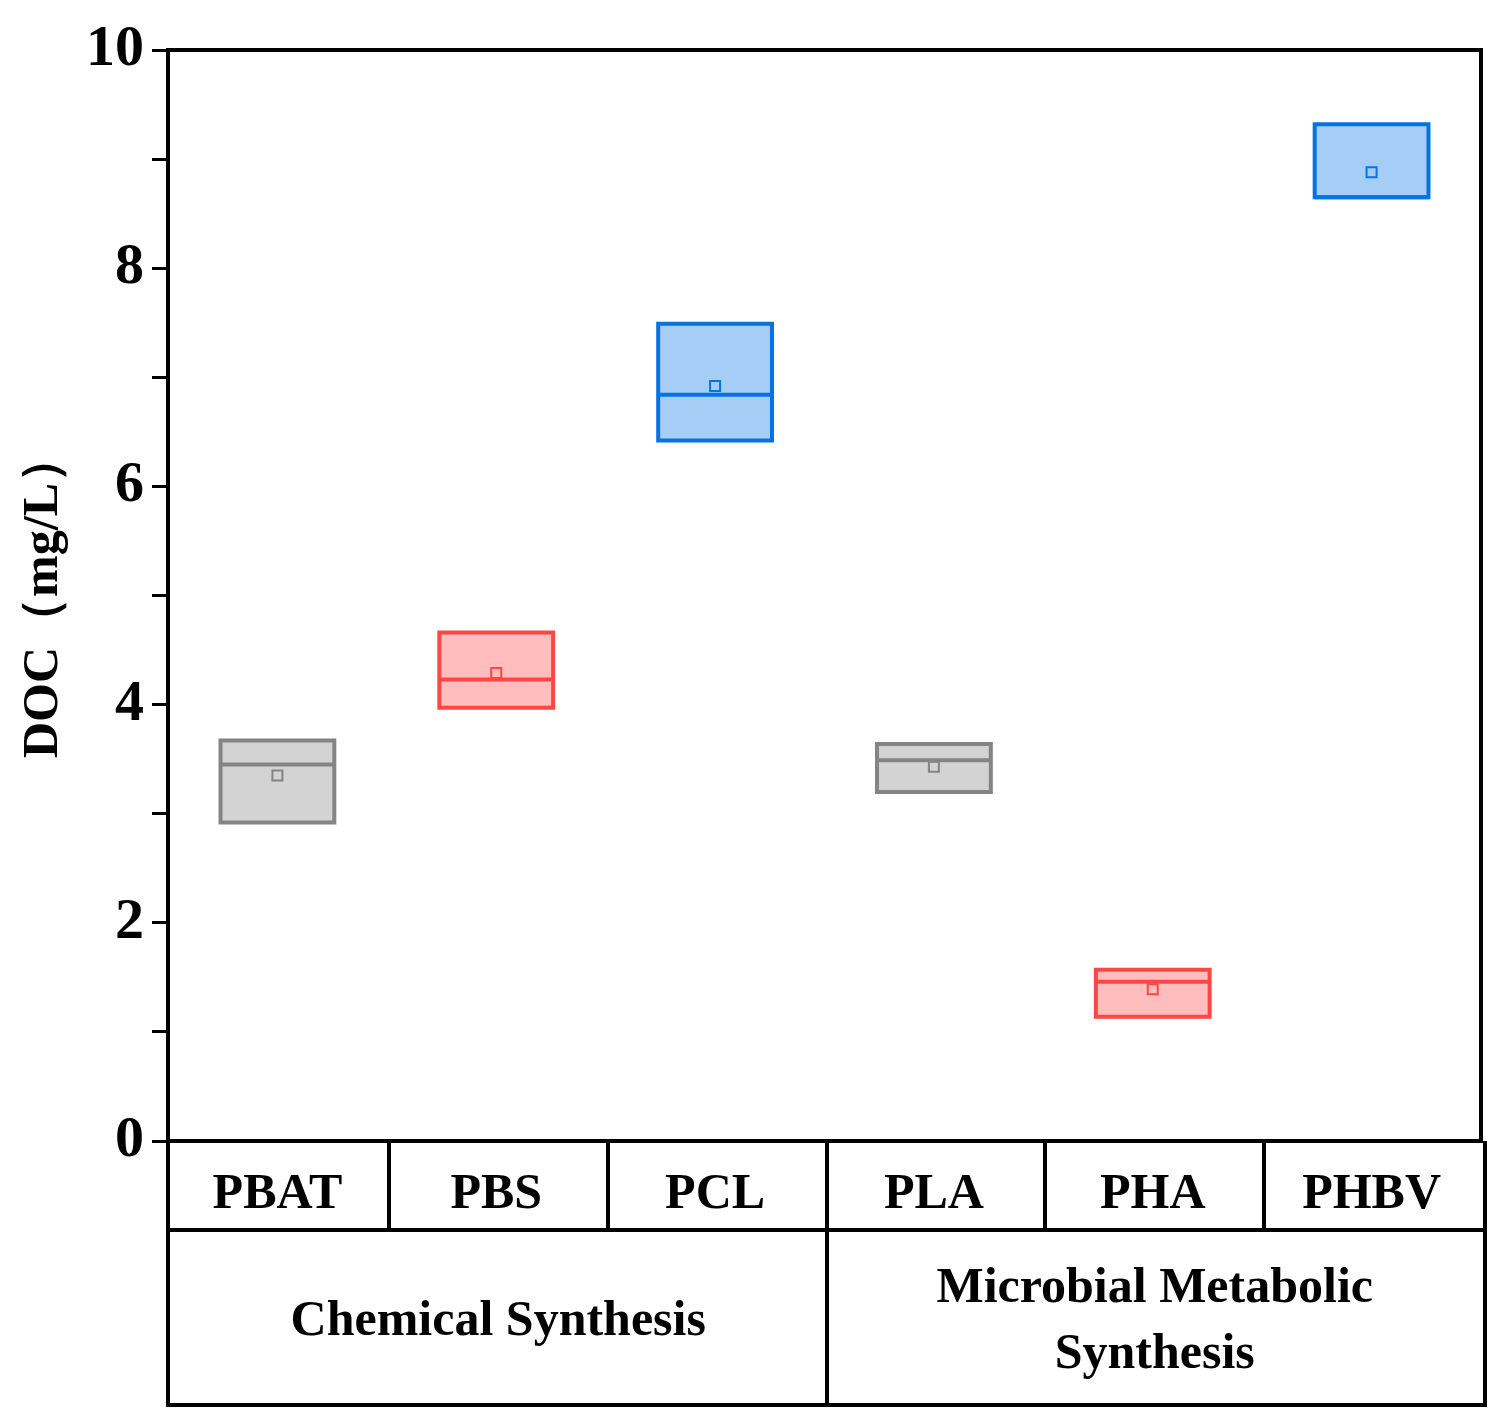 Image resolution: width=1505 pixels, height=1420 pixels. What do you see at coordinates (496, 1190) in the screenshot?
I see `x-tick-label: PBS` at bounding box center [496, 1190].